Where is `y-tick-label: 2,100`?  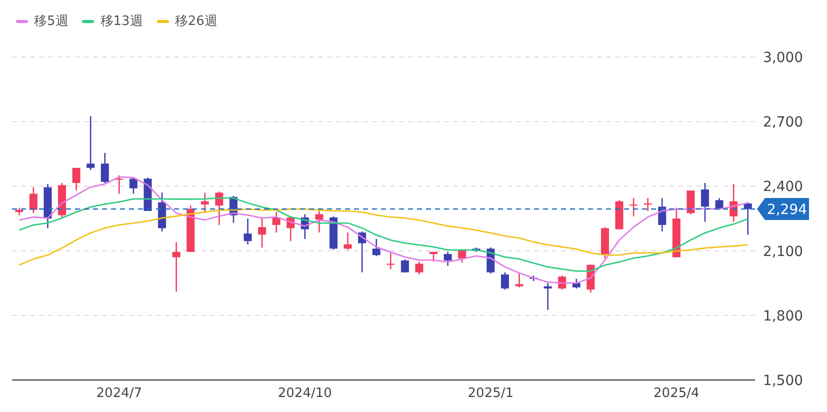 y-tick-label: 2,100 is located at coordinates (783, 252).